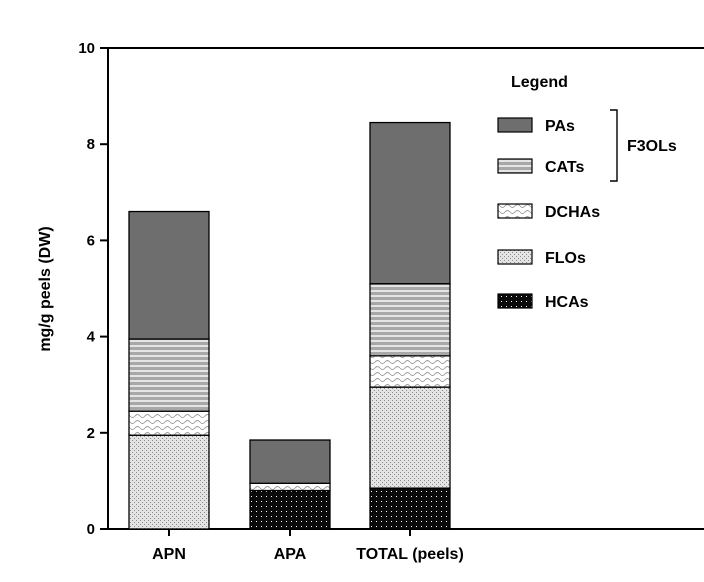 This screenshot has height=582, width=704. I want to click on legend-label-hcas: HCAs, so click(567, 302).